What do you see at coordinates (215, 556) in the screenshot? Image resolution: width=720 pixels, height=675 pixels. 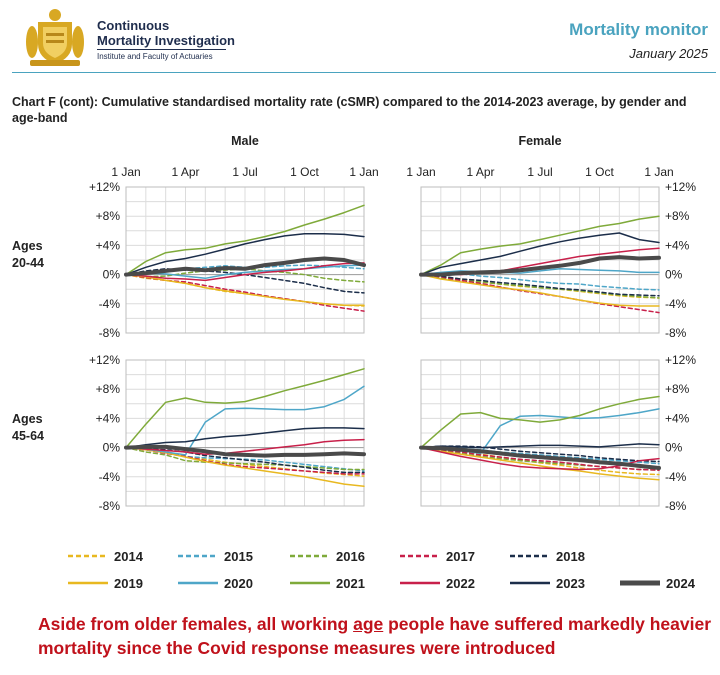 I see `legend-item-2015: 2015` at bounding box center [215, 556].